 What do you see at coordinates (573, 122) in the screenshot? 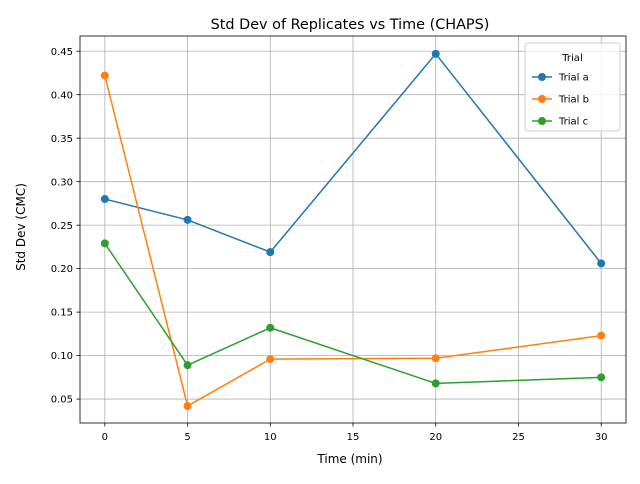
I see `legend-entry-label: Trial c` at bounding box center [573, 122].